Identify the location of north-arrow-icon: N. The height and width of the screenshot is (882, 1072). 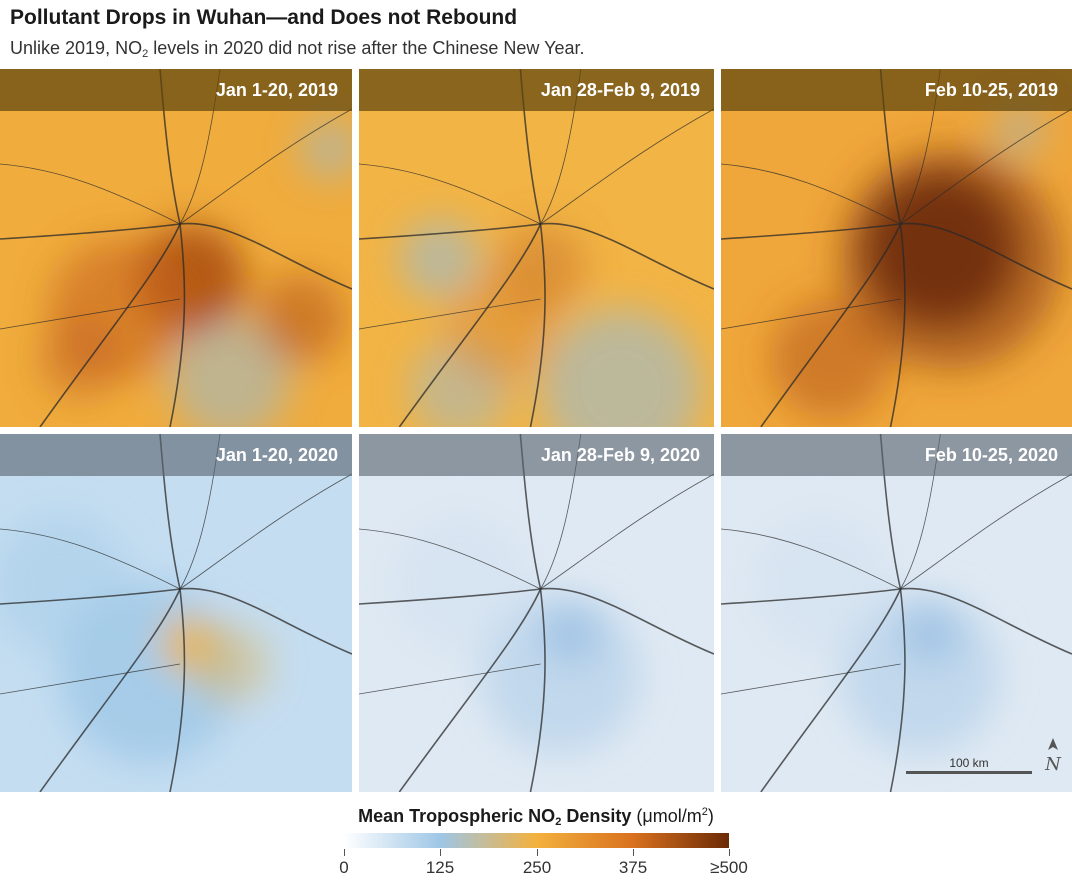
(1053, 756).